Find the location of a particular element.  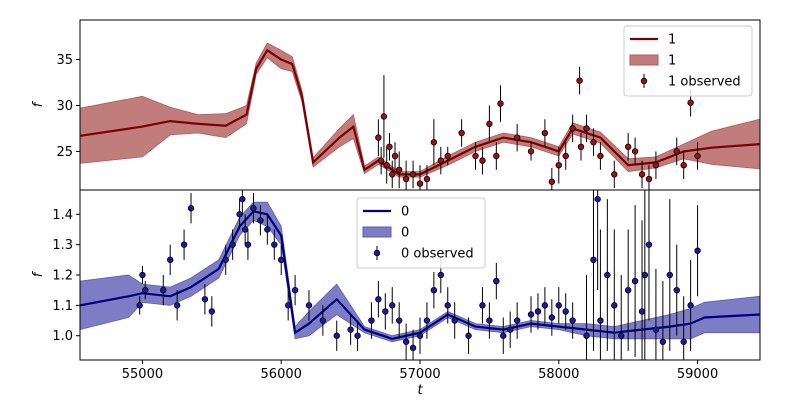

x-tick-label: 57000 is located at coordinates (419, 374).